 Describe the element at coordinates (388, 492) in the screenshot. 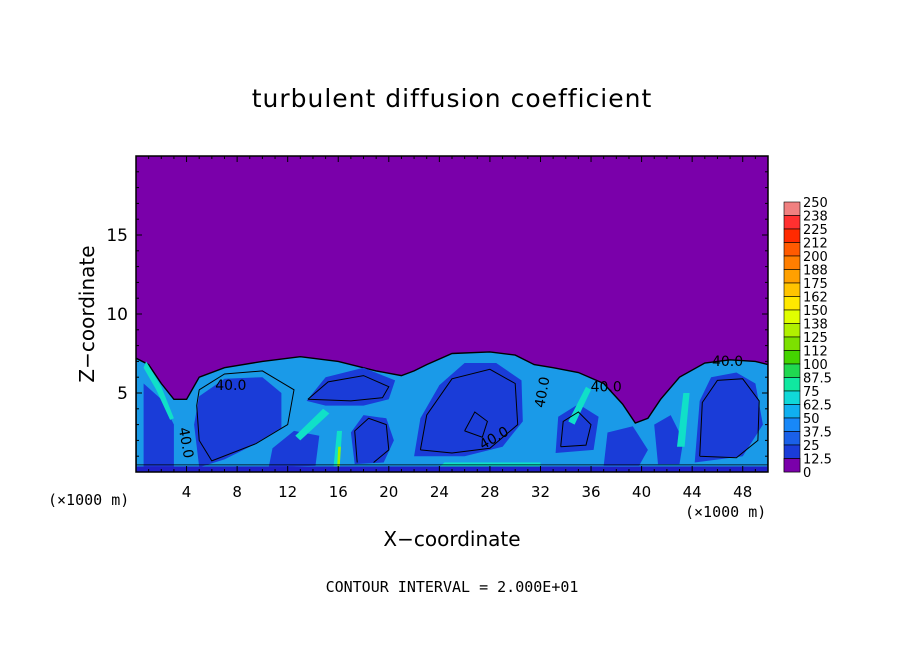

I see `x-tick-label: 20` at that location.